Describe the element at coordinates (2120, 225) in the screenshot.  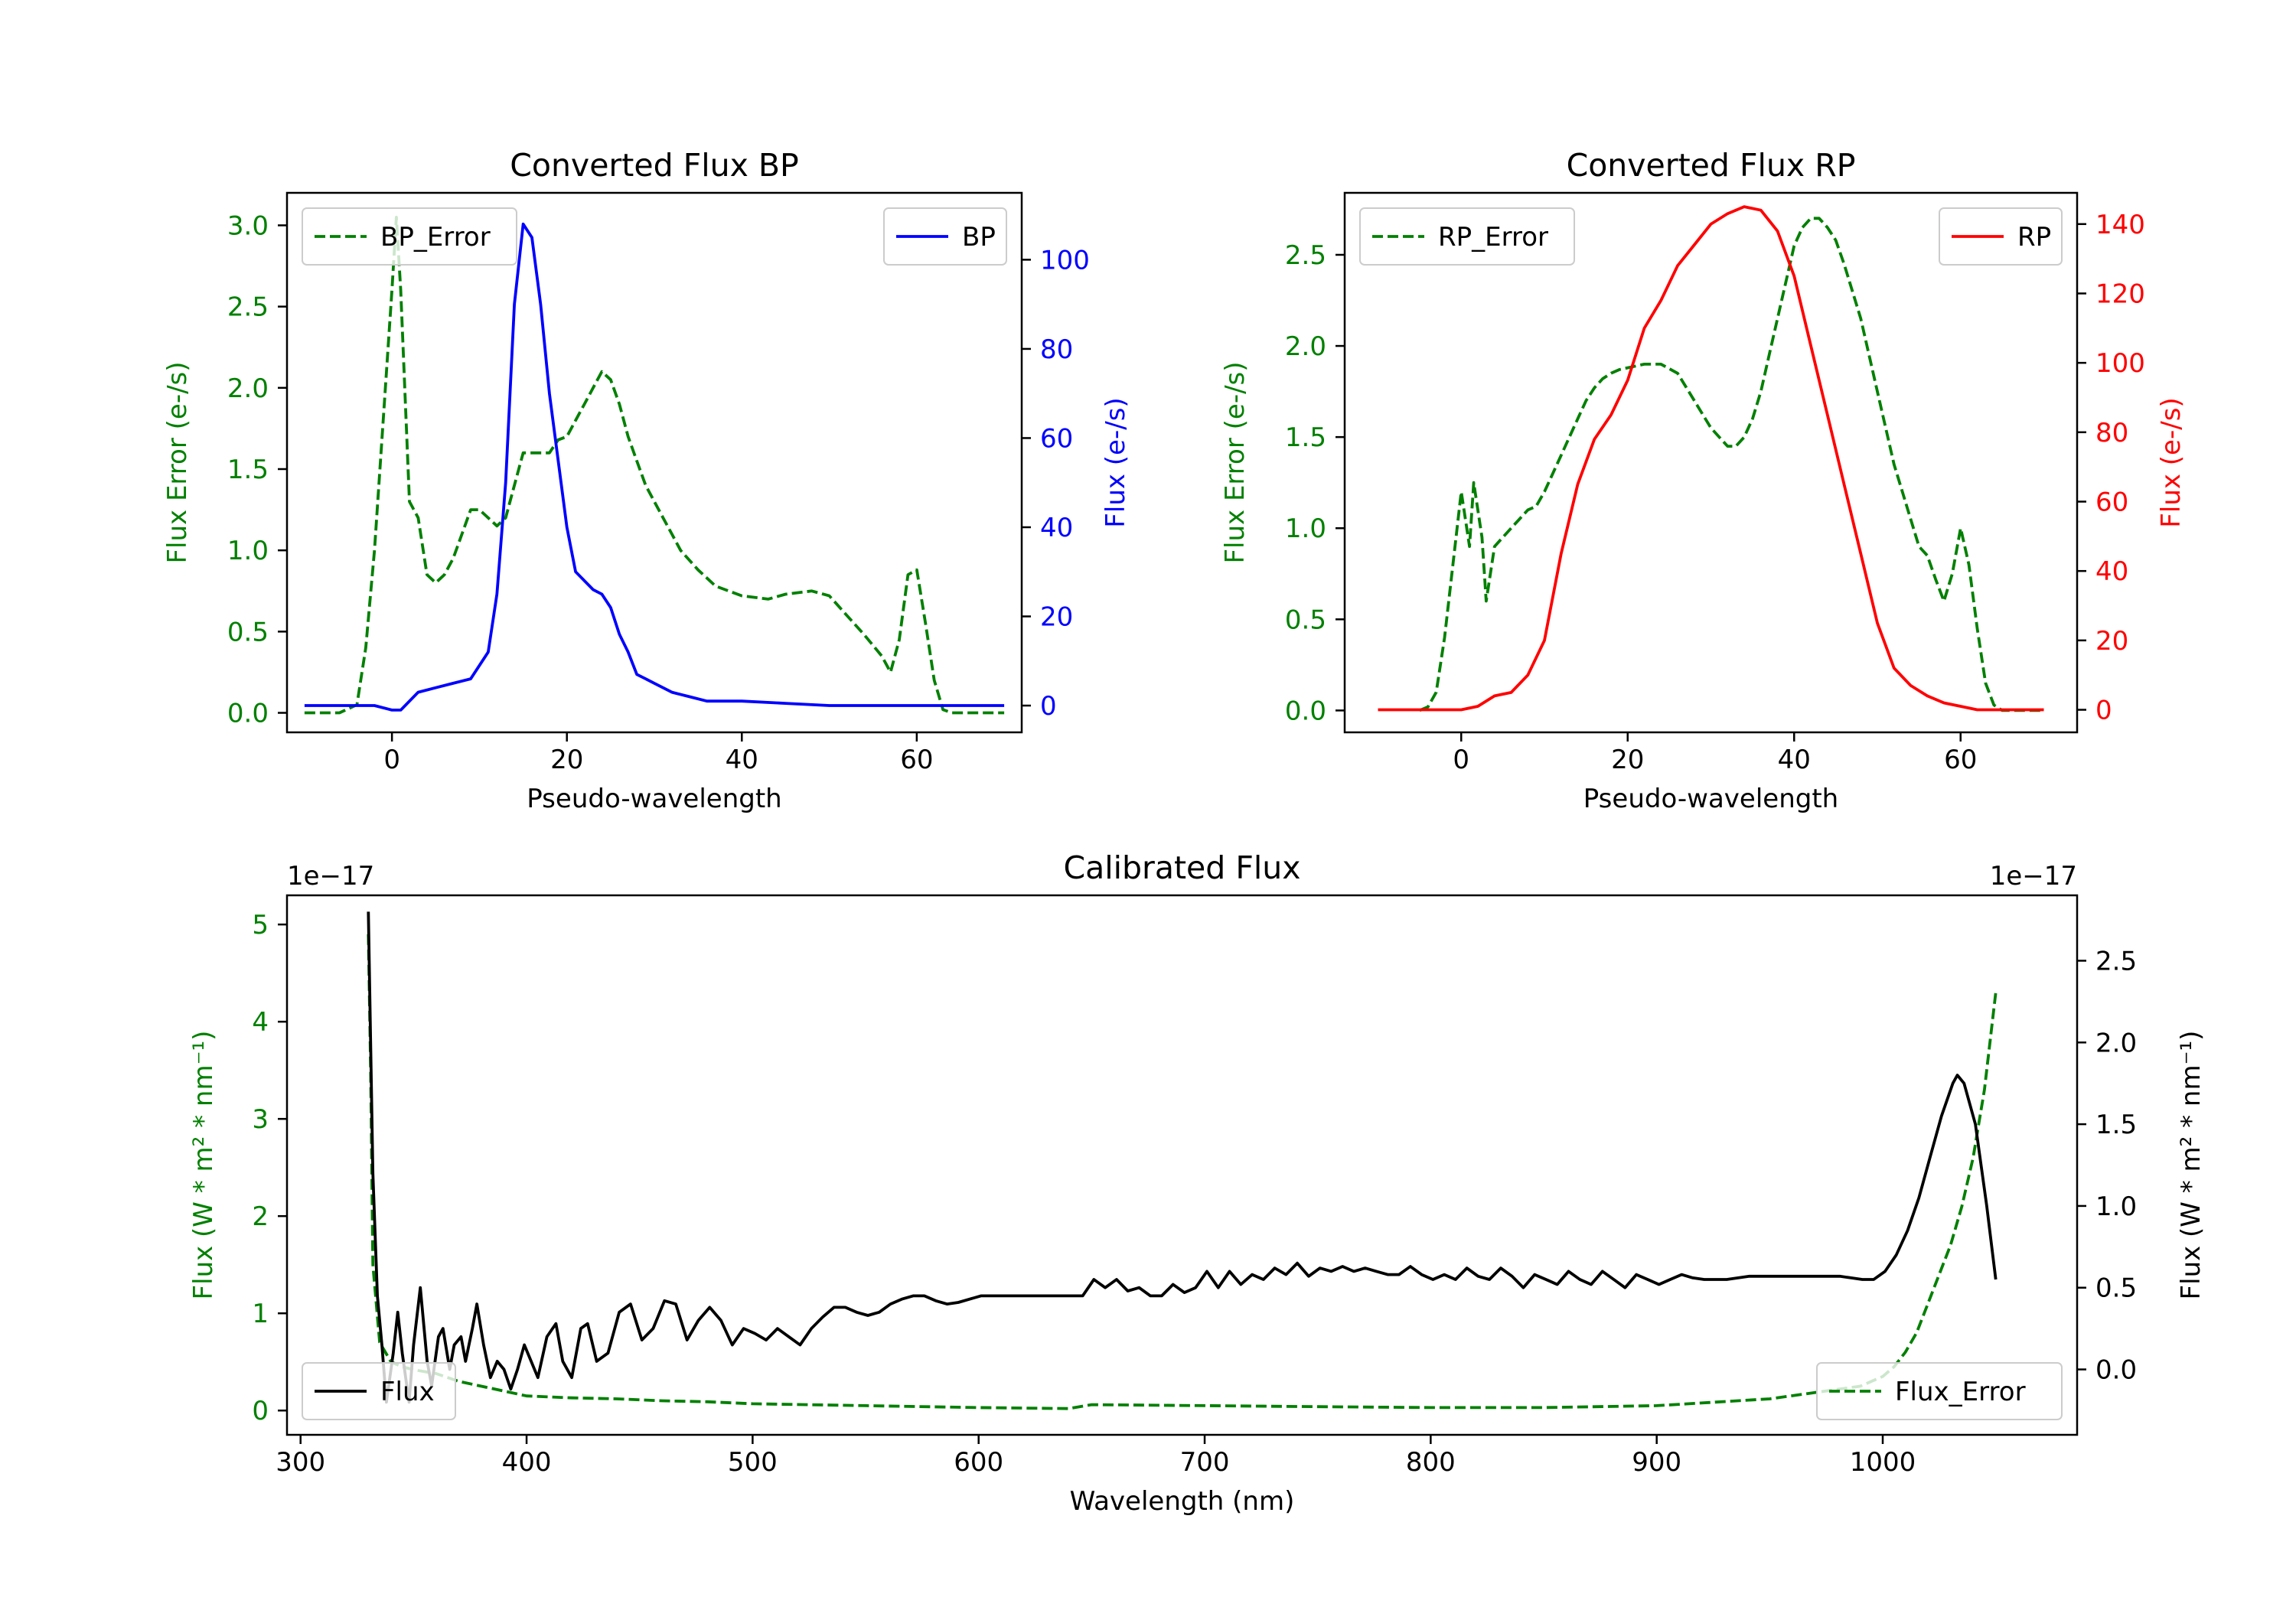
I see `y-right-tick-label: 140` at that location.